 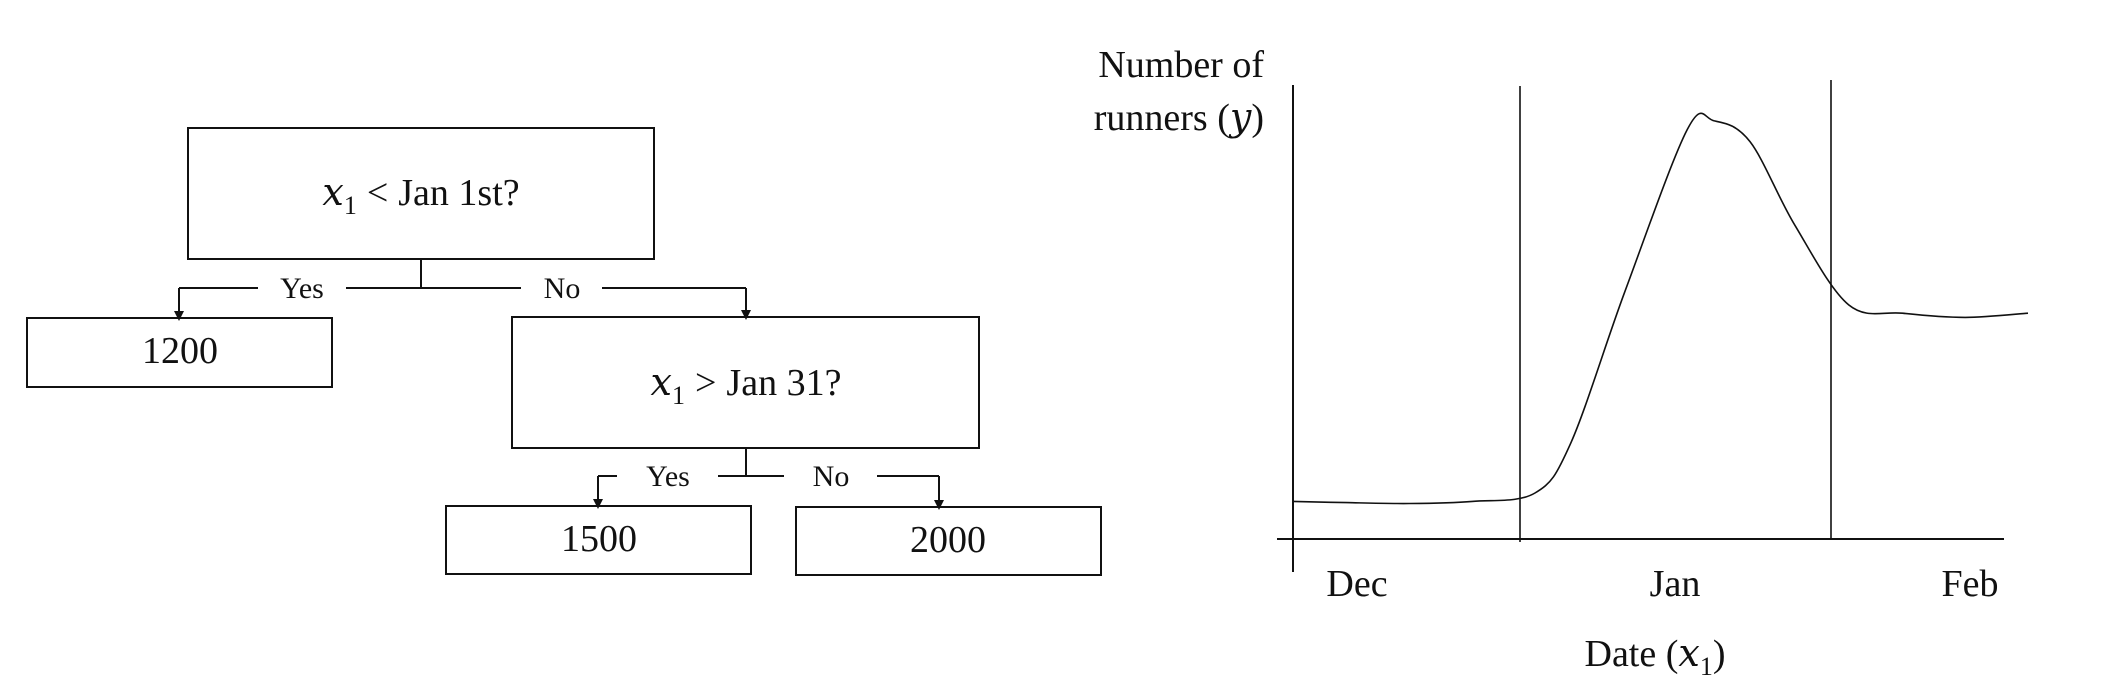 What do you see at coordinates (1356, 584) in the screenshot?
I see `x-tick-dec: Dec` at bounding box center [1356, 584].